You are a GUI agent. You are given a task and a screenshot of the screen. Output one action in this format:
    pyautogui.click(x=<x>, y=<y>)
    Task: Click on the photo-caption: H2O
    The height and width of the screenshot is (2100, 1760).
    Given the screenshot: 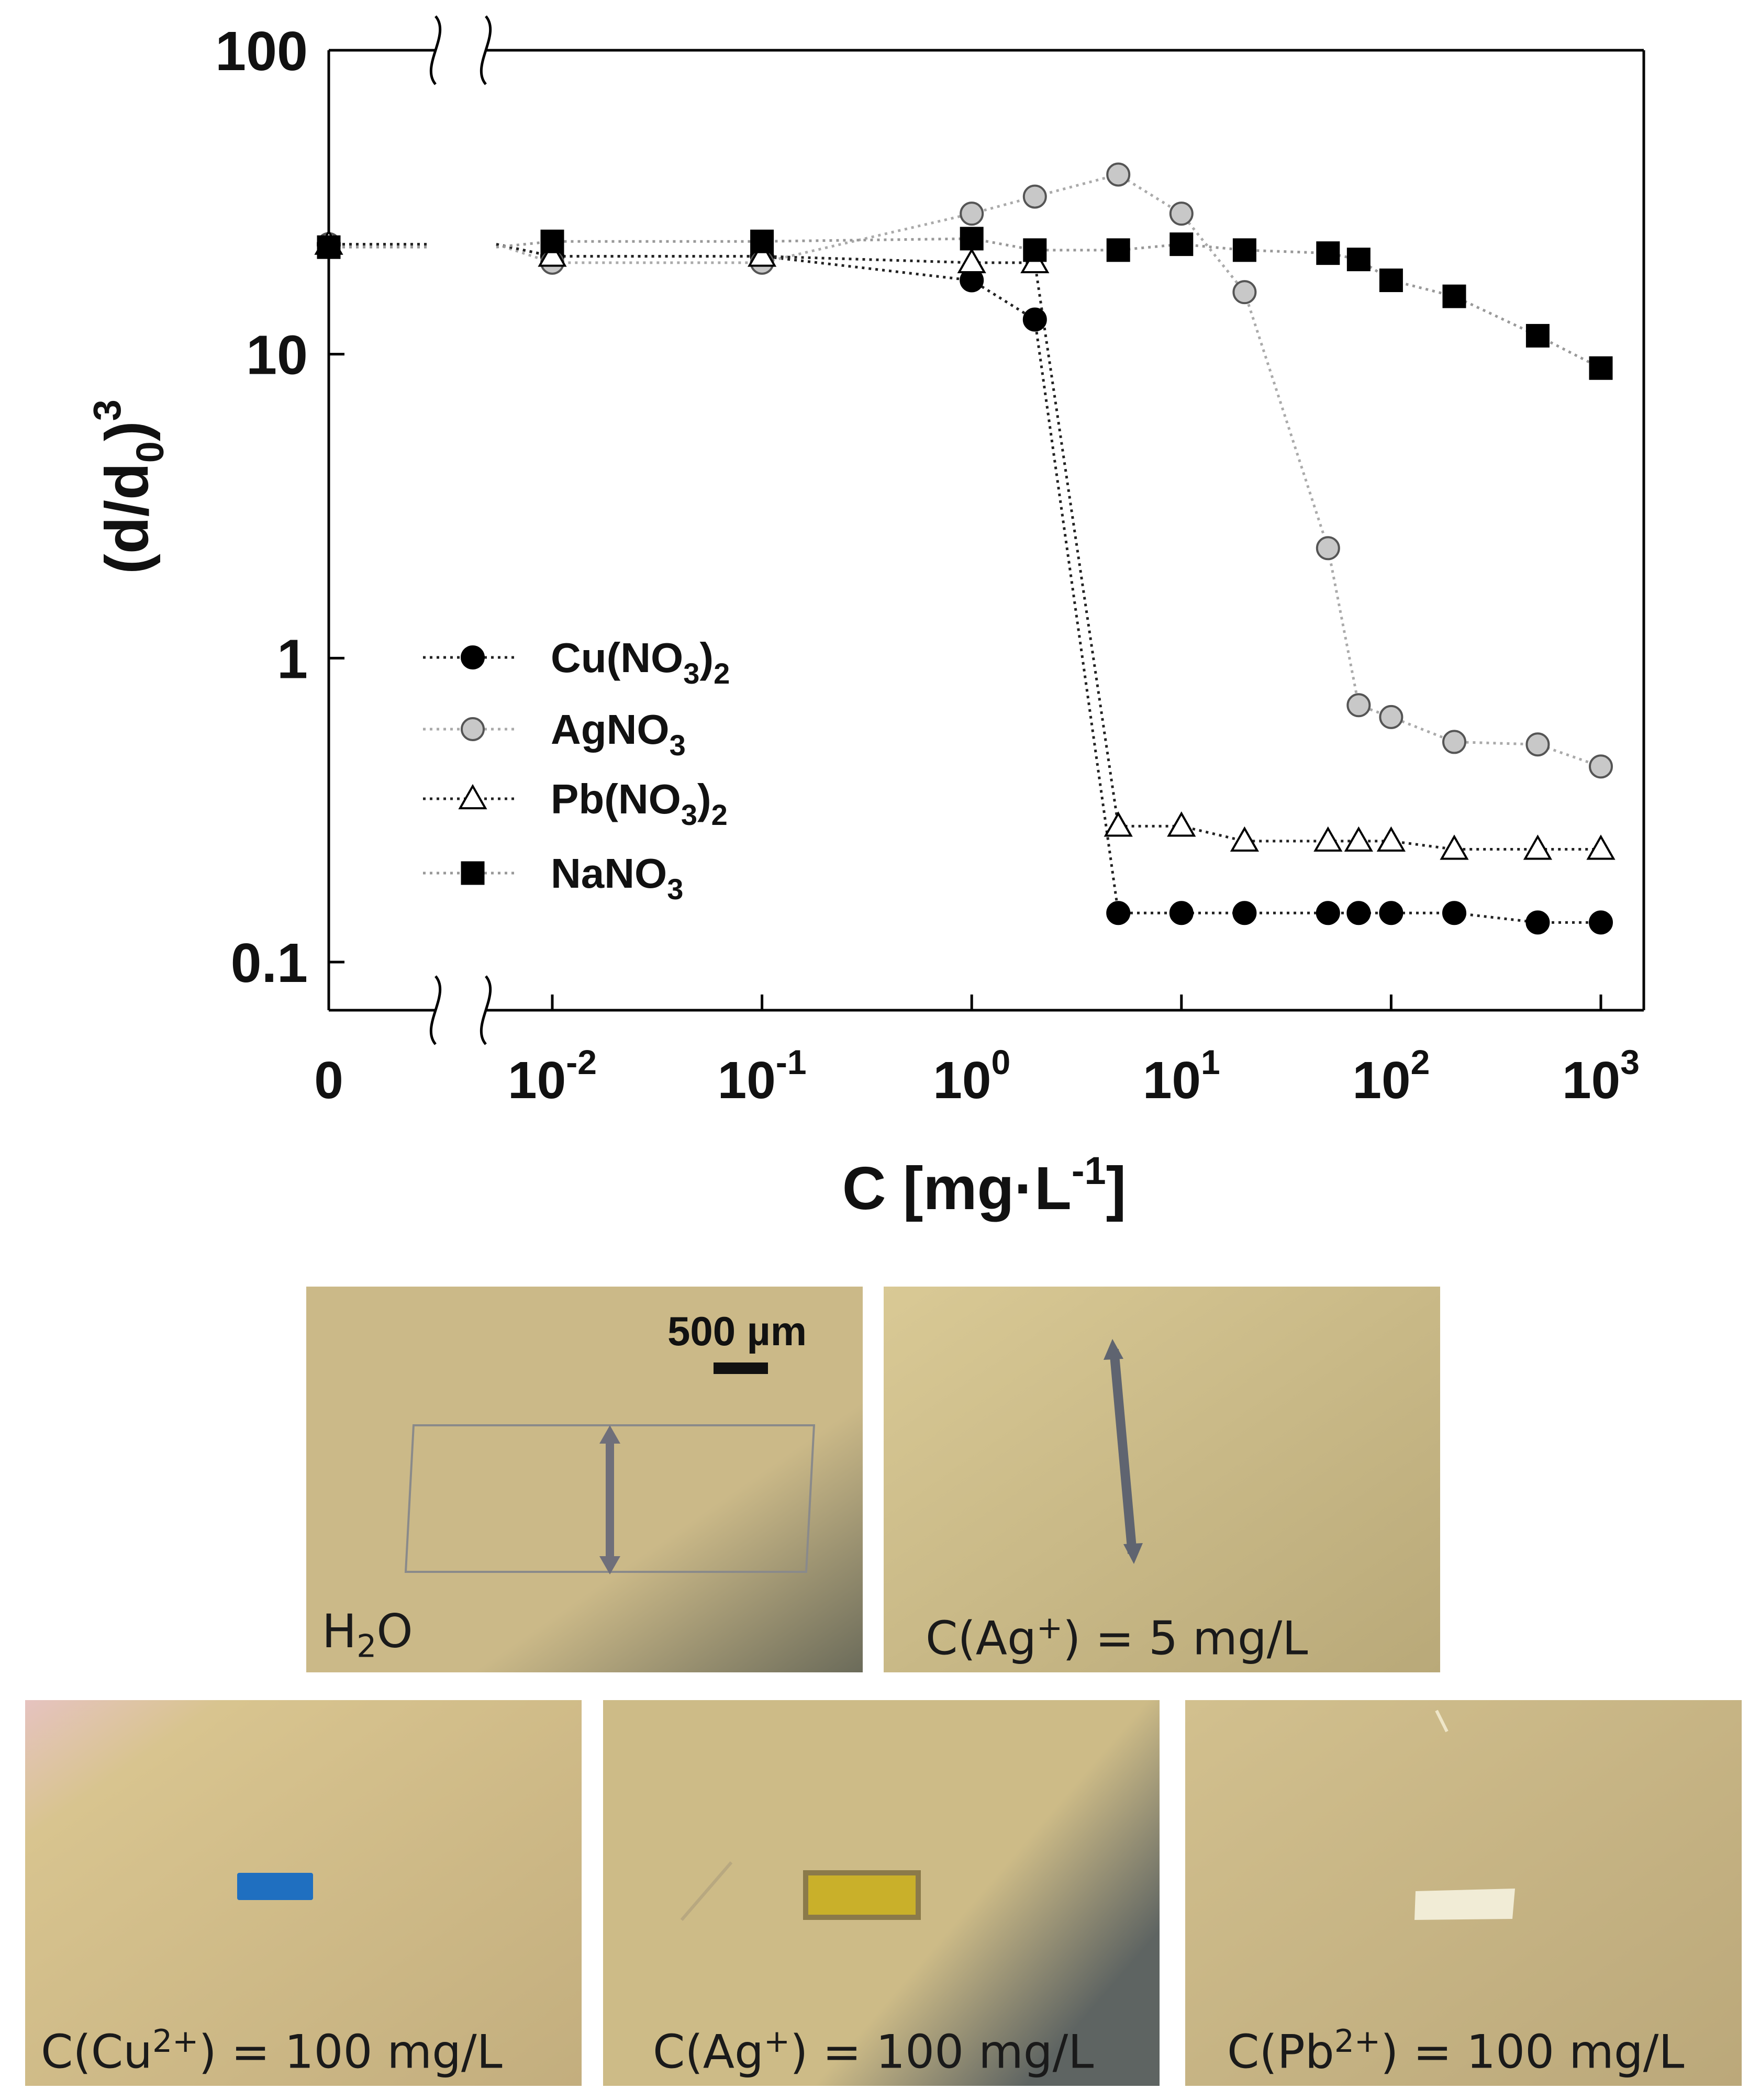 What is the action you would take?
    pyautogui.click(x=367, y=1634)
    